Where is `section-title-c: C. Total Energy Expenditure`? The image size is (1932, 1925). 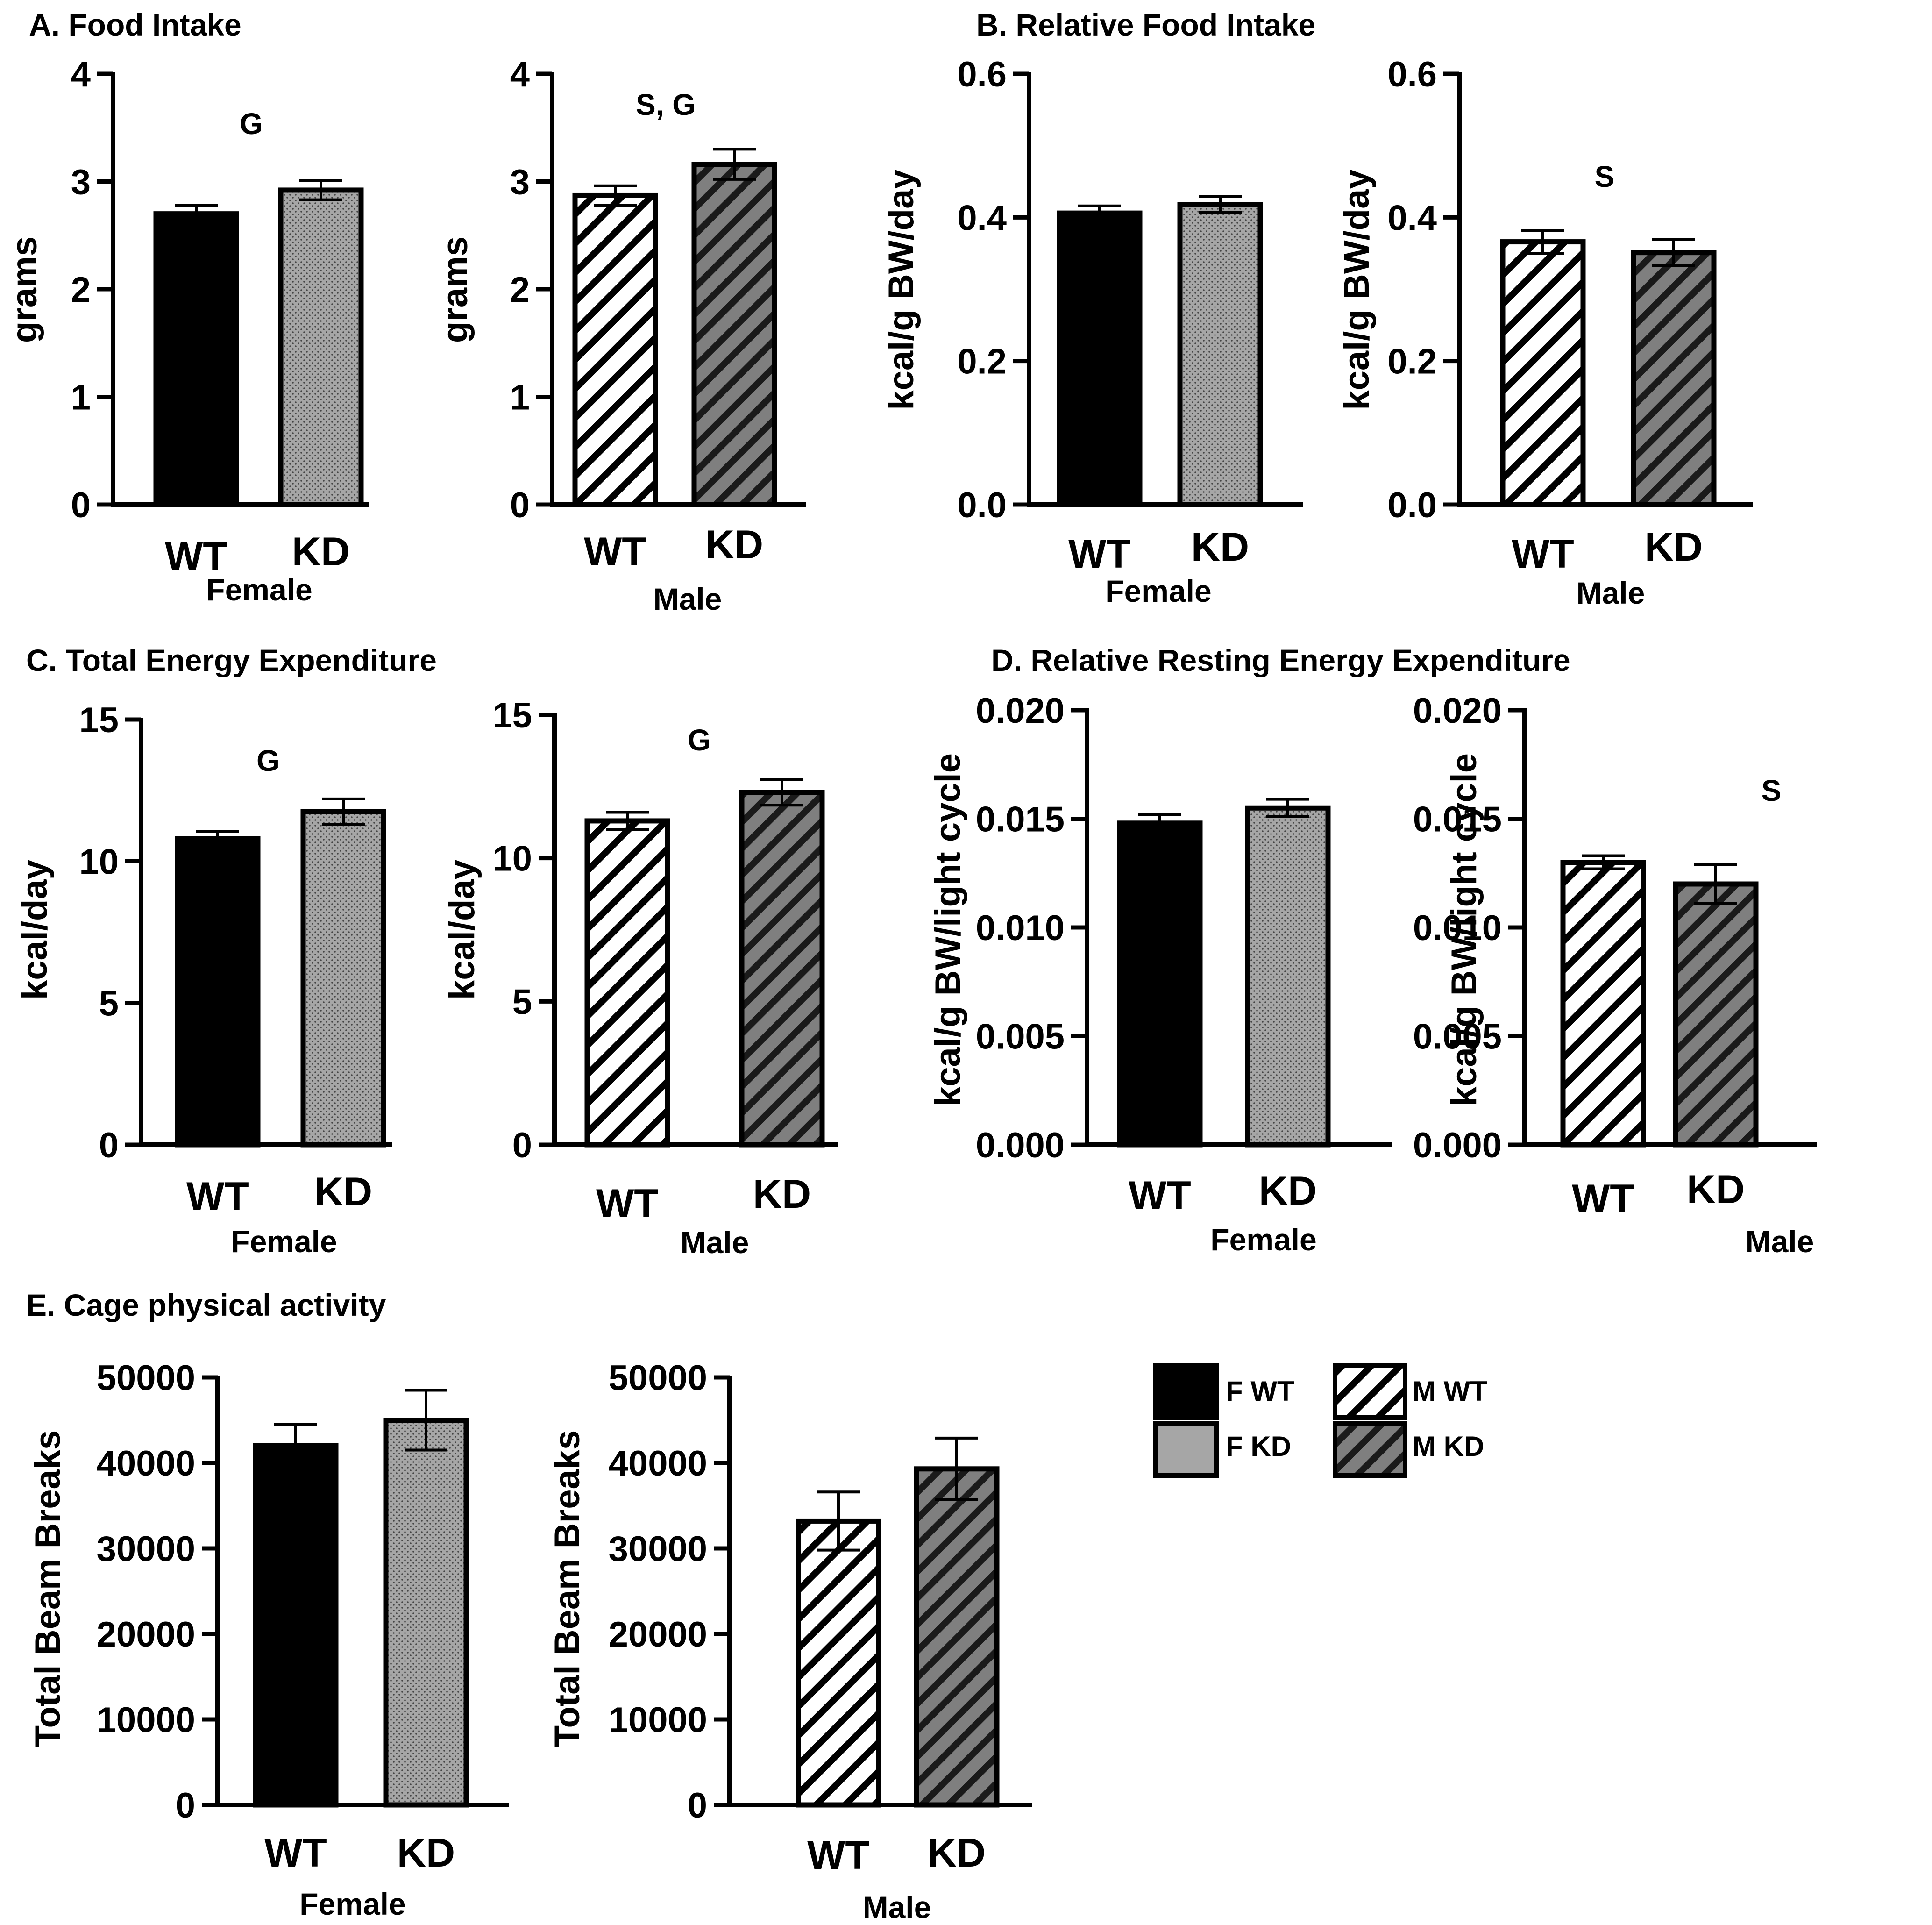
section-title-c: C. Total Energy Expenditure is located at coordinates (231, 660).